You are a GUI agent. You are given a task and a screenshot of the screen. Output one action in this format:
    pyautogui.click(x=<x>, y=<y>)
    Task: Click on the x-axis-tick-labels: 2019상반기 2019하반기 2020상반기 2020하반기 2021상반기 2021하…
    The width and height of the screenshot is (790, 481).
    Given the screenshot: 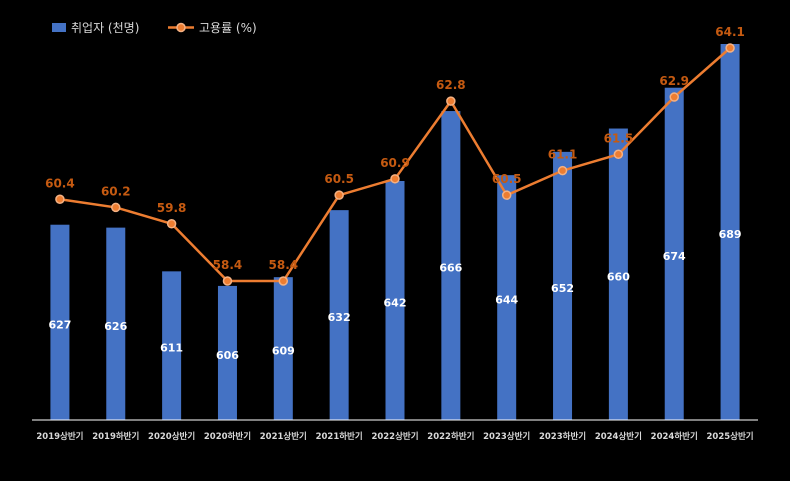 What is the action you would take?
    pyautogui.click(x=394, y=436)
    